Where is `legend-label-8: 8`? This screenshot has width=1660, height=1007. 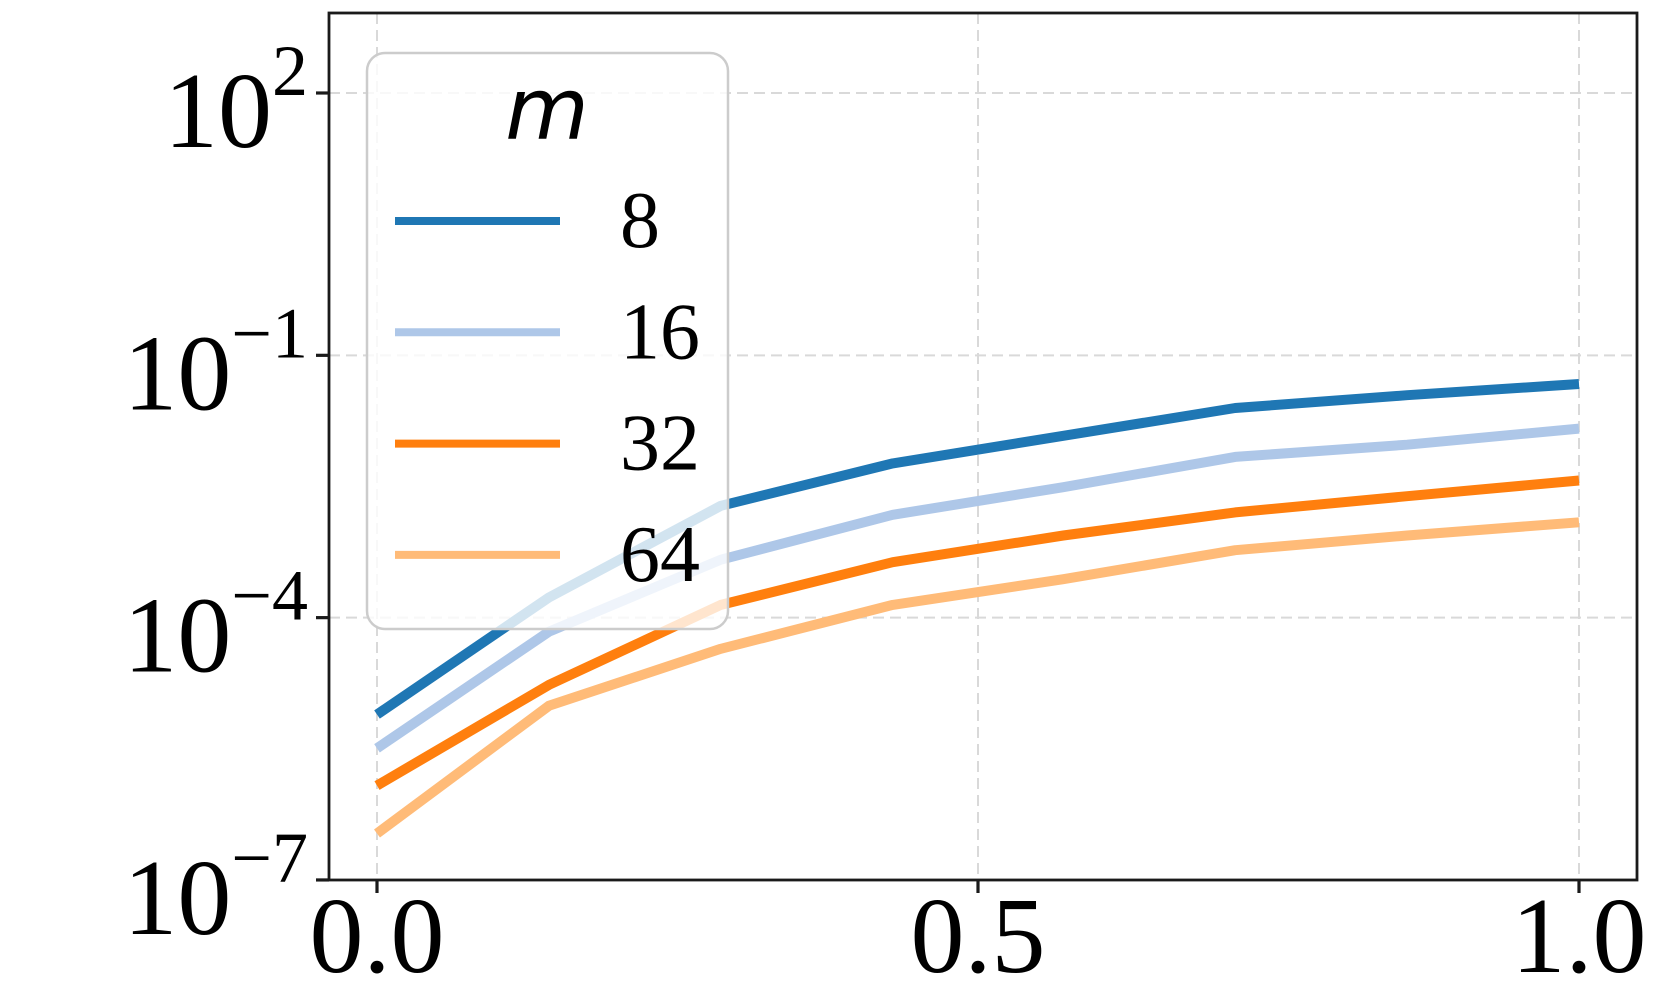 legend-label-8: 8 is located at coordinates (640, 221).